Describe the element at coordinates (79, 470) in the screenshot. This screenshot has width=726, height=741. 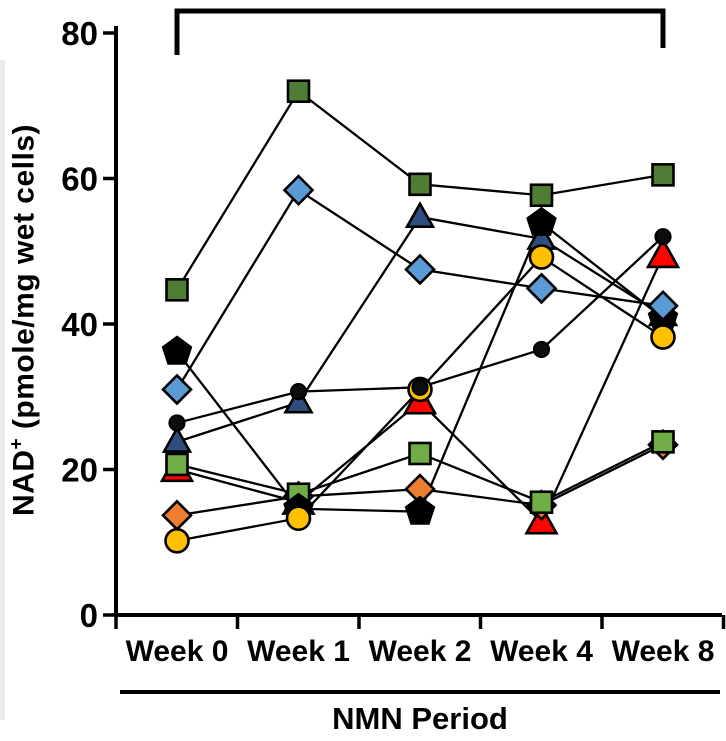
I see `y-tick-label: 20` at that location.